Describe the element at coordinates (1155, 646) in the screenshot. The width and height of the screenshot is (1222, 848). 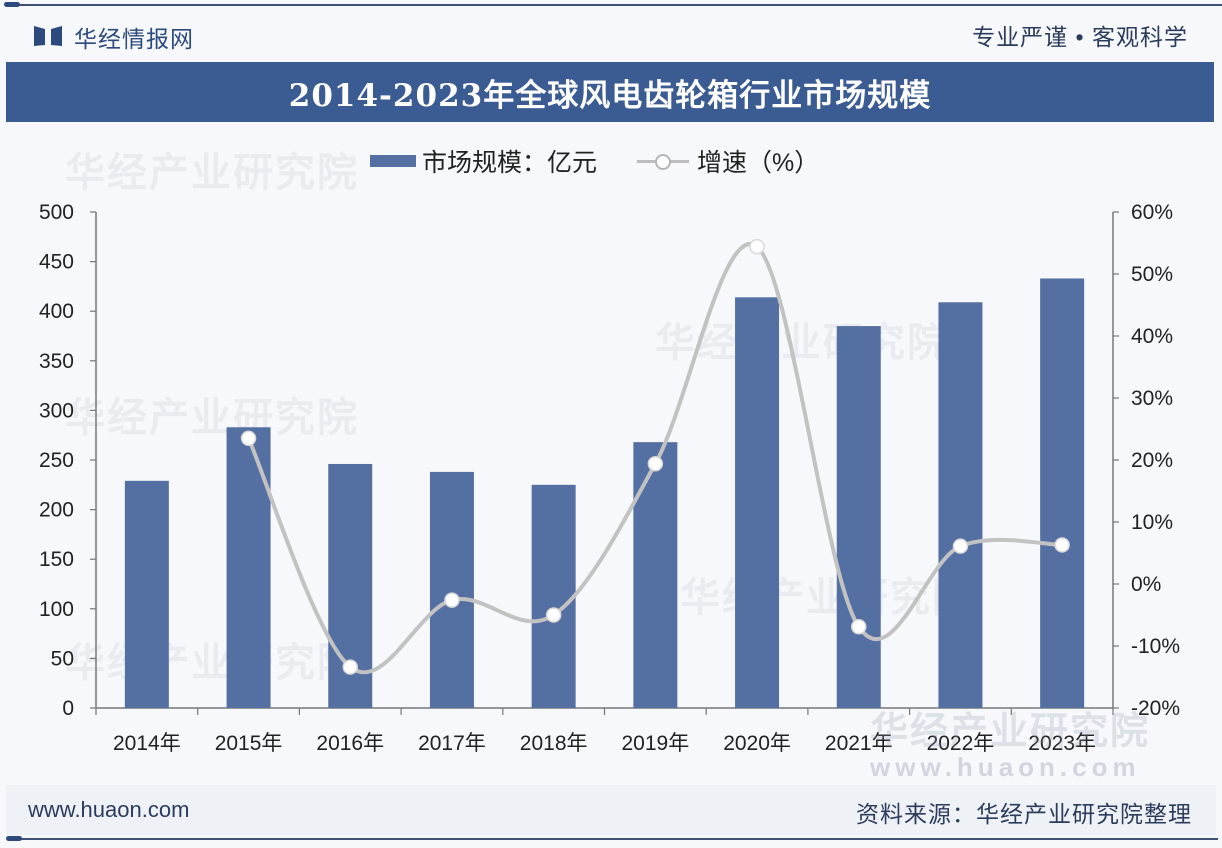
I see `right-axis-label: -10%` at that location.